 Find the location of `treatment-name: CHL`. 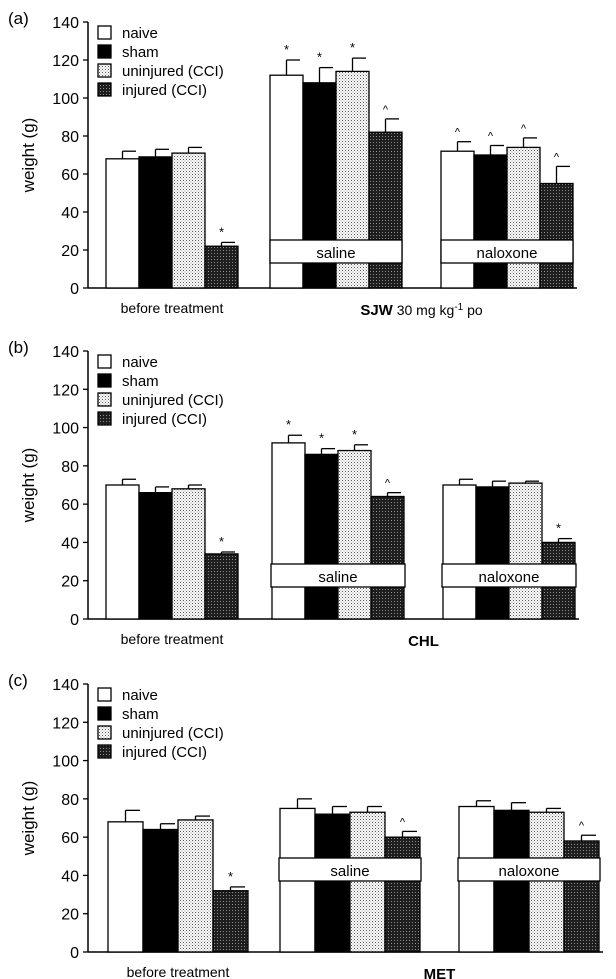

treatment-name: CHL is located at coordinates (423, 641).